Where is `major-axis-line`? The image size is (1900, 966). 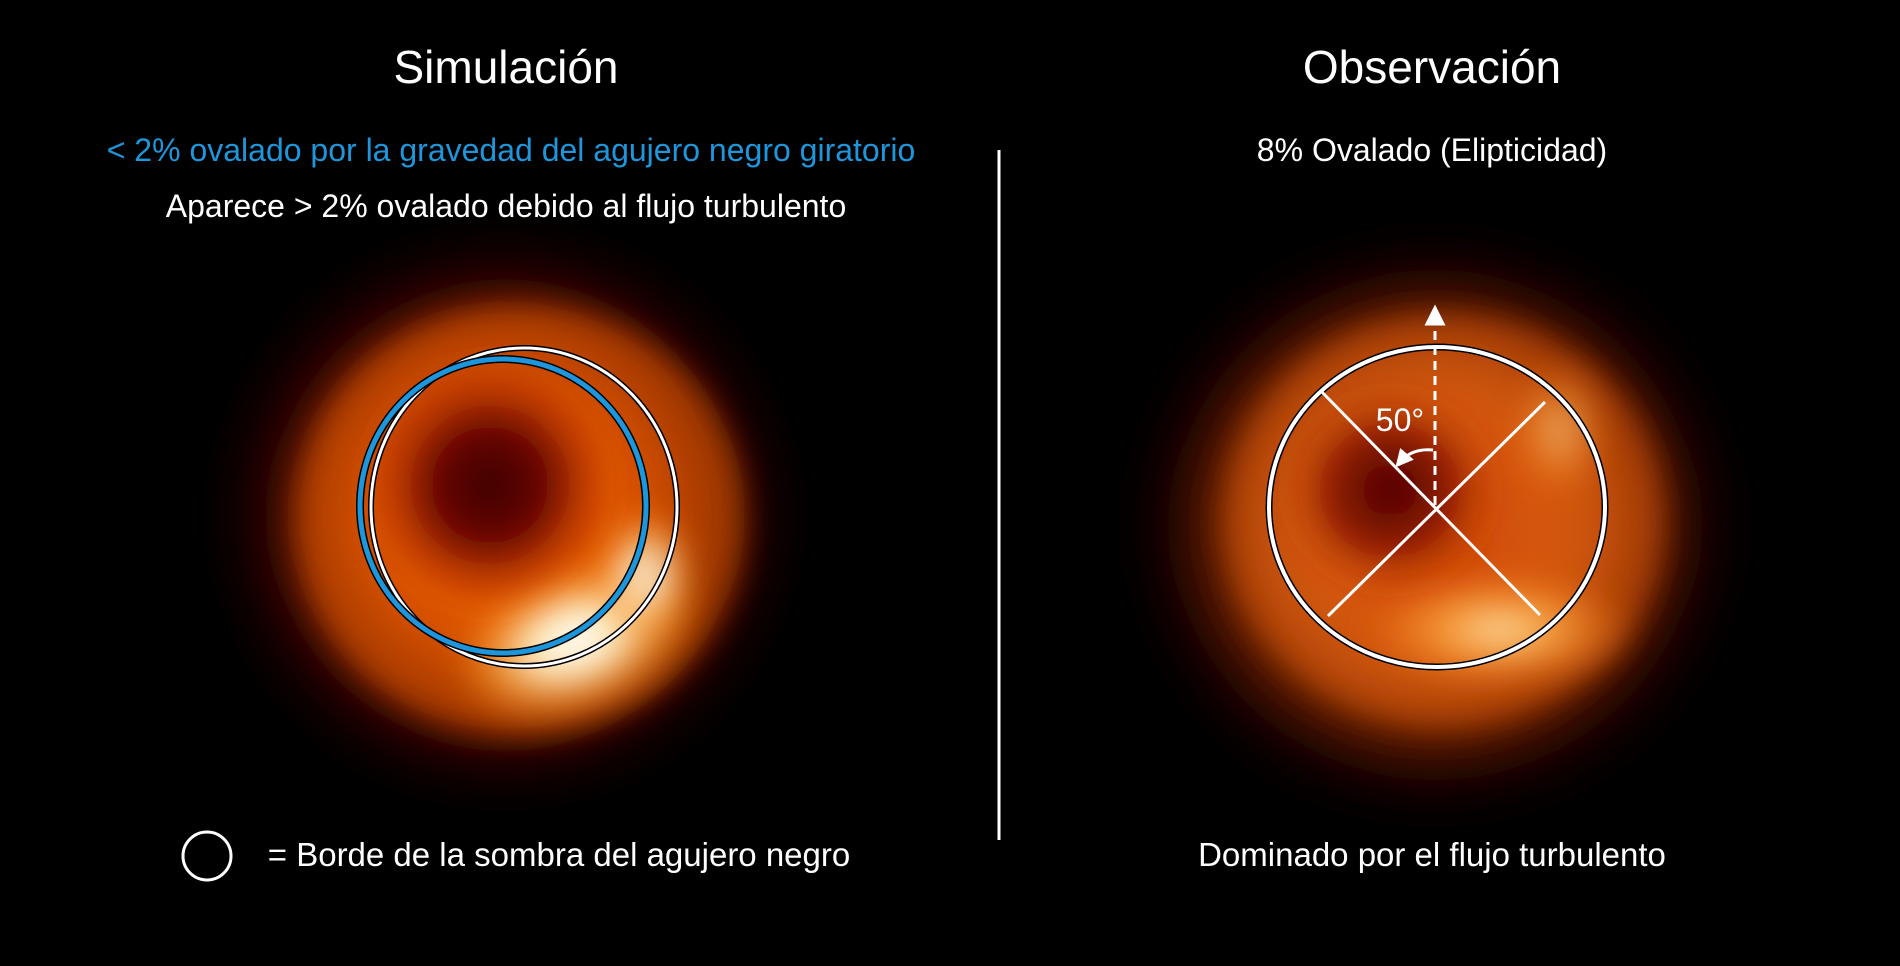 major-axis-line is located at coordinates (1430, 502).